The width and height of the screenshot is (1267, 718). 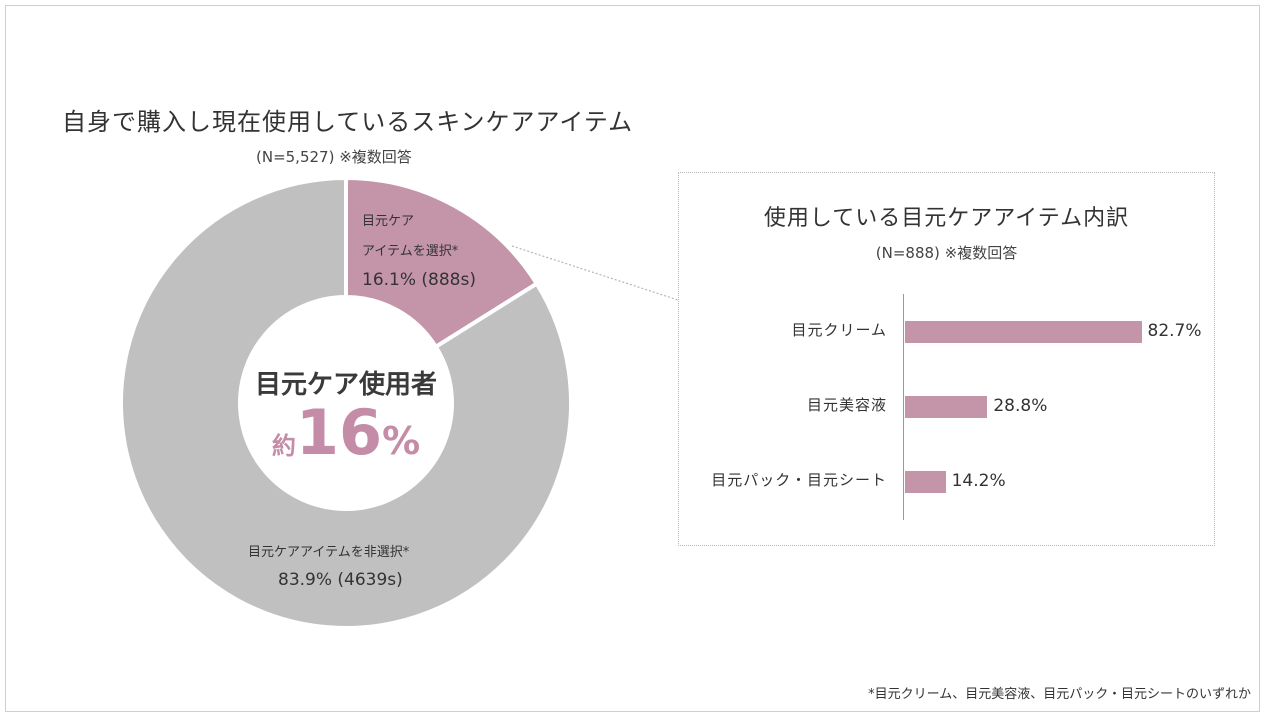 I want to click on callout-connector-line, so click(x=595, y=273).